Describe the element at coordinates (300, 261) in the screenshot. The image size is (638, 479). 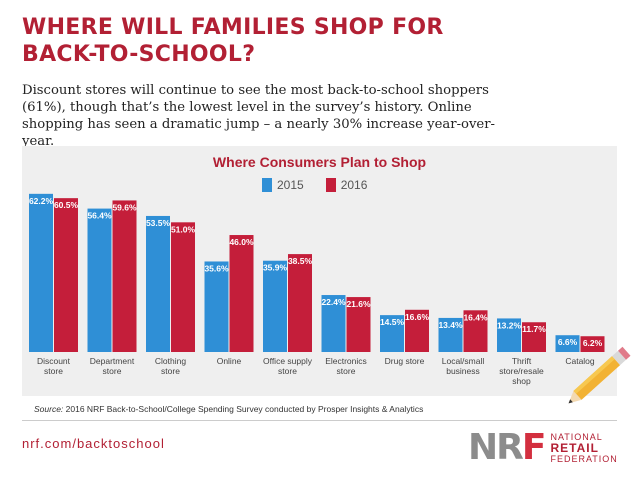
I see `data-label-2016-4: 38.5%` at that location.